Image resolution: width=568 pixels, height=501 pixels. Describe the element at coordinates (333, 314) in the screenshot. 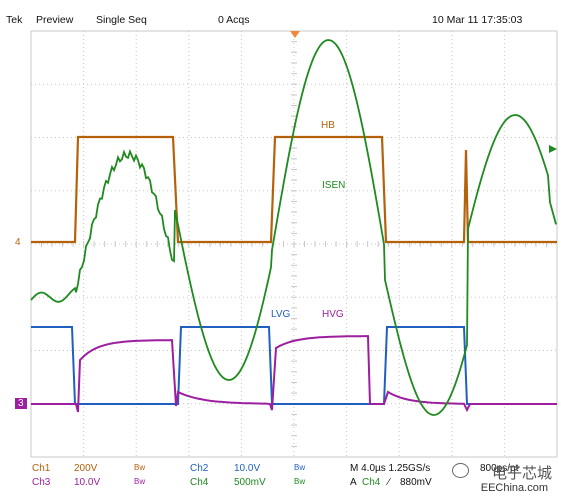

I see `hvg-label: HVG` at that location.